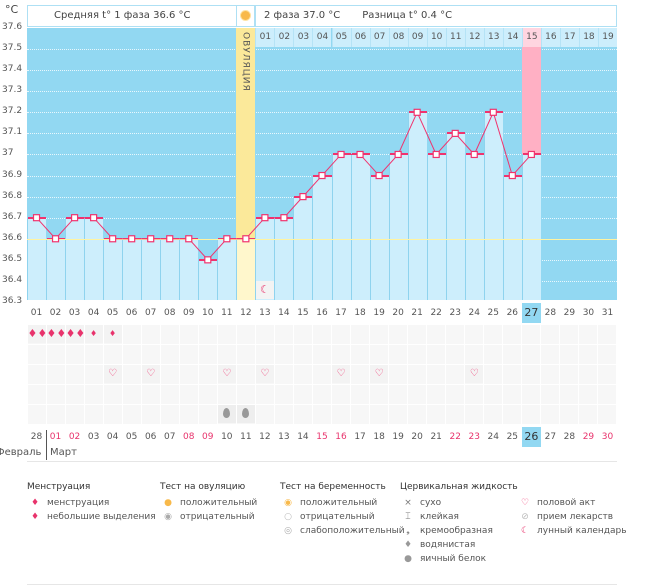 The width and height of the screenshot is (655, 587). I want to click on ovulation-positive-icon: ●, so click(168, 503).